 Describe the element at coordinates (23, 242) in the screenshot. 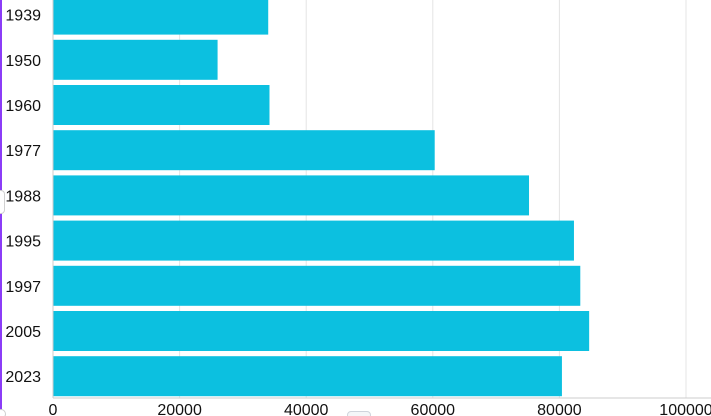

I see `category-label: 1995` at that location.